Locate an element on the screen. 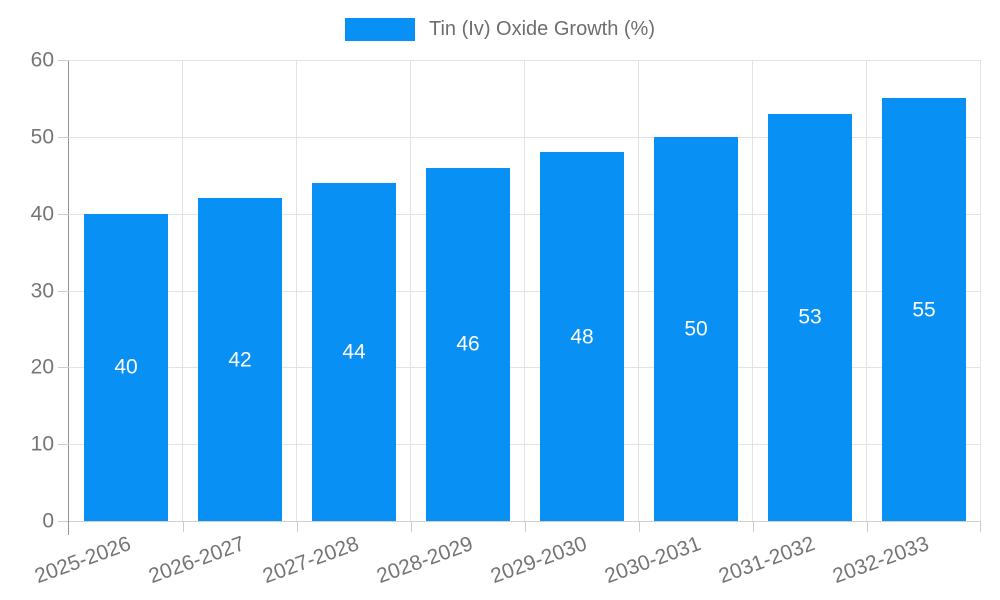 The width and height of the screenshot is (1000, 600). bar-value-label: 40 is located at coordinates (126, 367).